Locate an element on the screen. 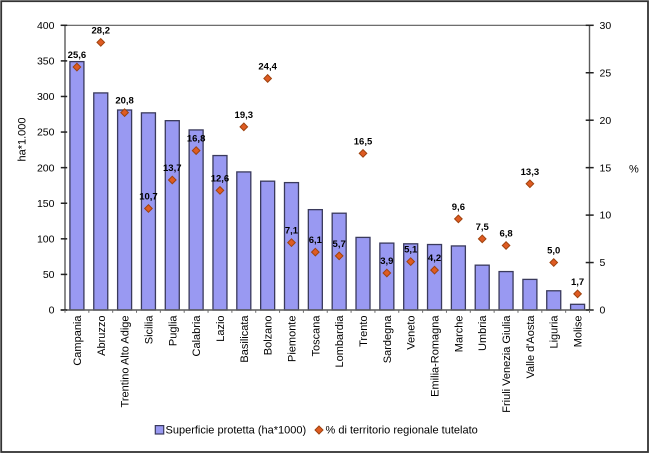  svg-text: 300 is located at coordinates (46, 97).